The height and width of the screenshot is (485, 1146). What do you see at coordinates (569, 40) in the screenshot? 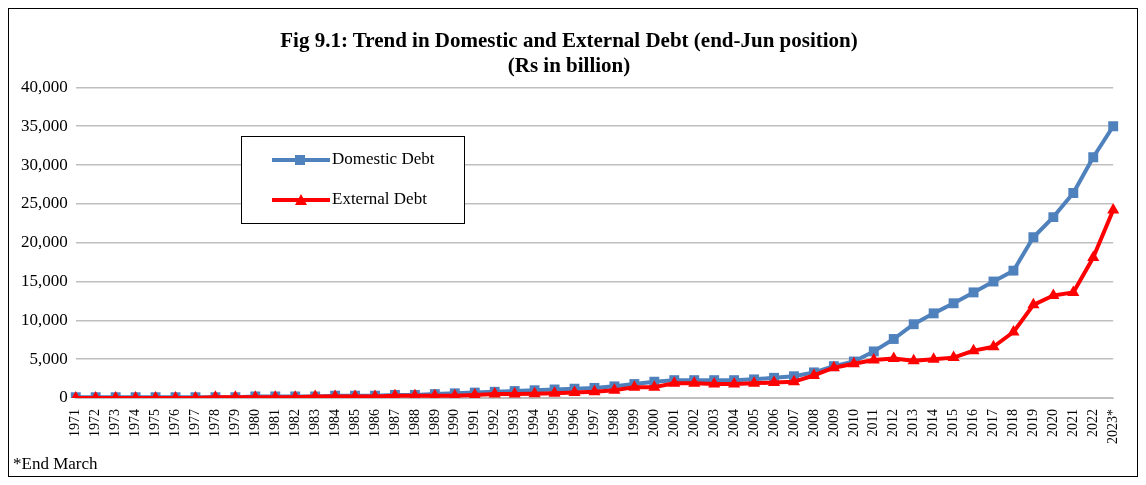
I see `chart-title: Fig 9.1: Trend in Domestic and External Debt (end-Jun position)` at bounding box center [569, 40].